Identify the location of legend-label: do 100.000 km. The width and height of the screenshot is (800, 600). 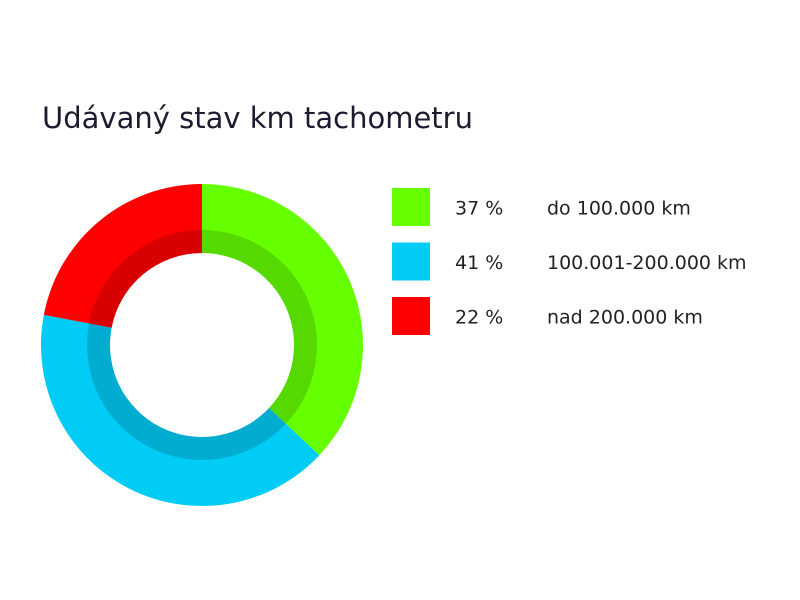
(619, 209).